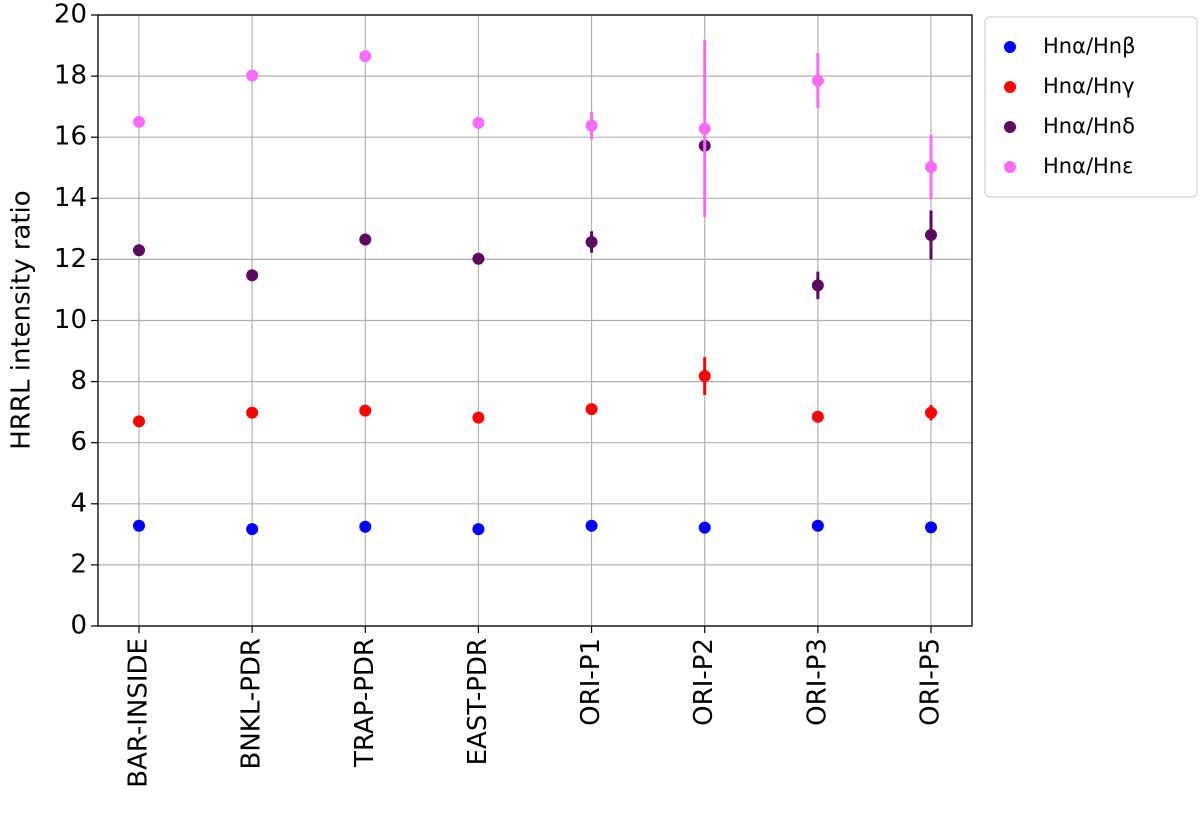  What do you see at coordinates (139, 713) in the screenshot?
I see `x-tick-label: BAR-INSIDE` at bounding box center [139, 713].